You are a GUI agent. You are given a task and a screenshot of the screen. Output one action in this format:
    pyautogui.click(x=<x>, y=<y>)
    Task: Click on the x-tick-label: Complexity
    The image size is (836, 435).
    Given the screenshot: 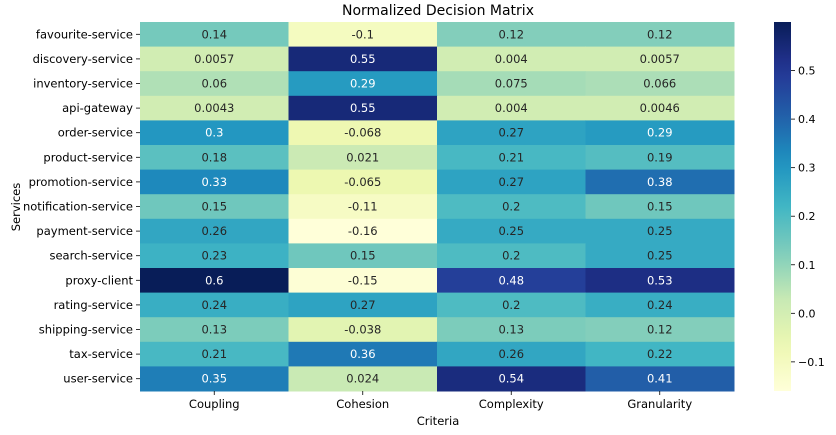 What is the action you would take?
    pyautogui.click(x=511, y=404)
    